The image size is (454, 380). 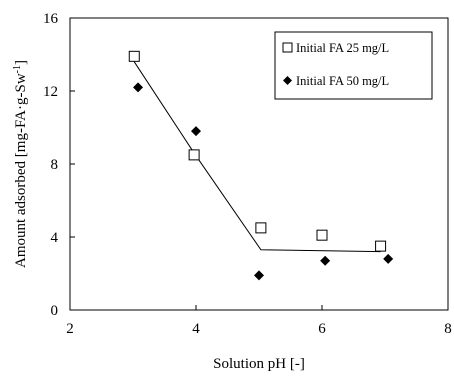 What do you see at coordinates (70, 329) in the screenshot?
I see `x-tick-label: 2` at bounding box center [70, 329].